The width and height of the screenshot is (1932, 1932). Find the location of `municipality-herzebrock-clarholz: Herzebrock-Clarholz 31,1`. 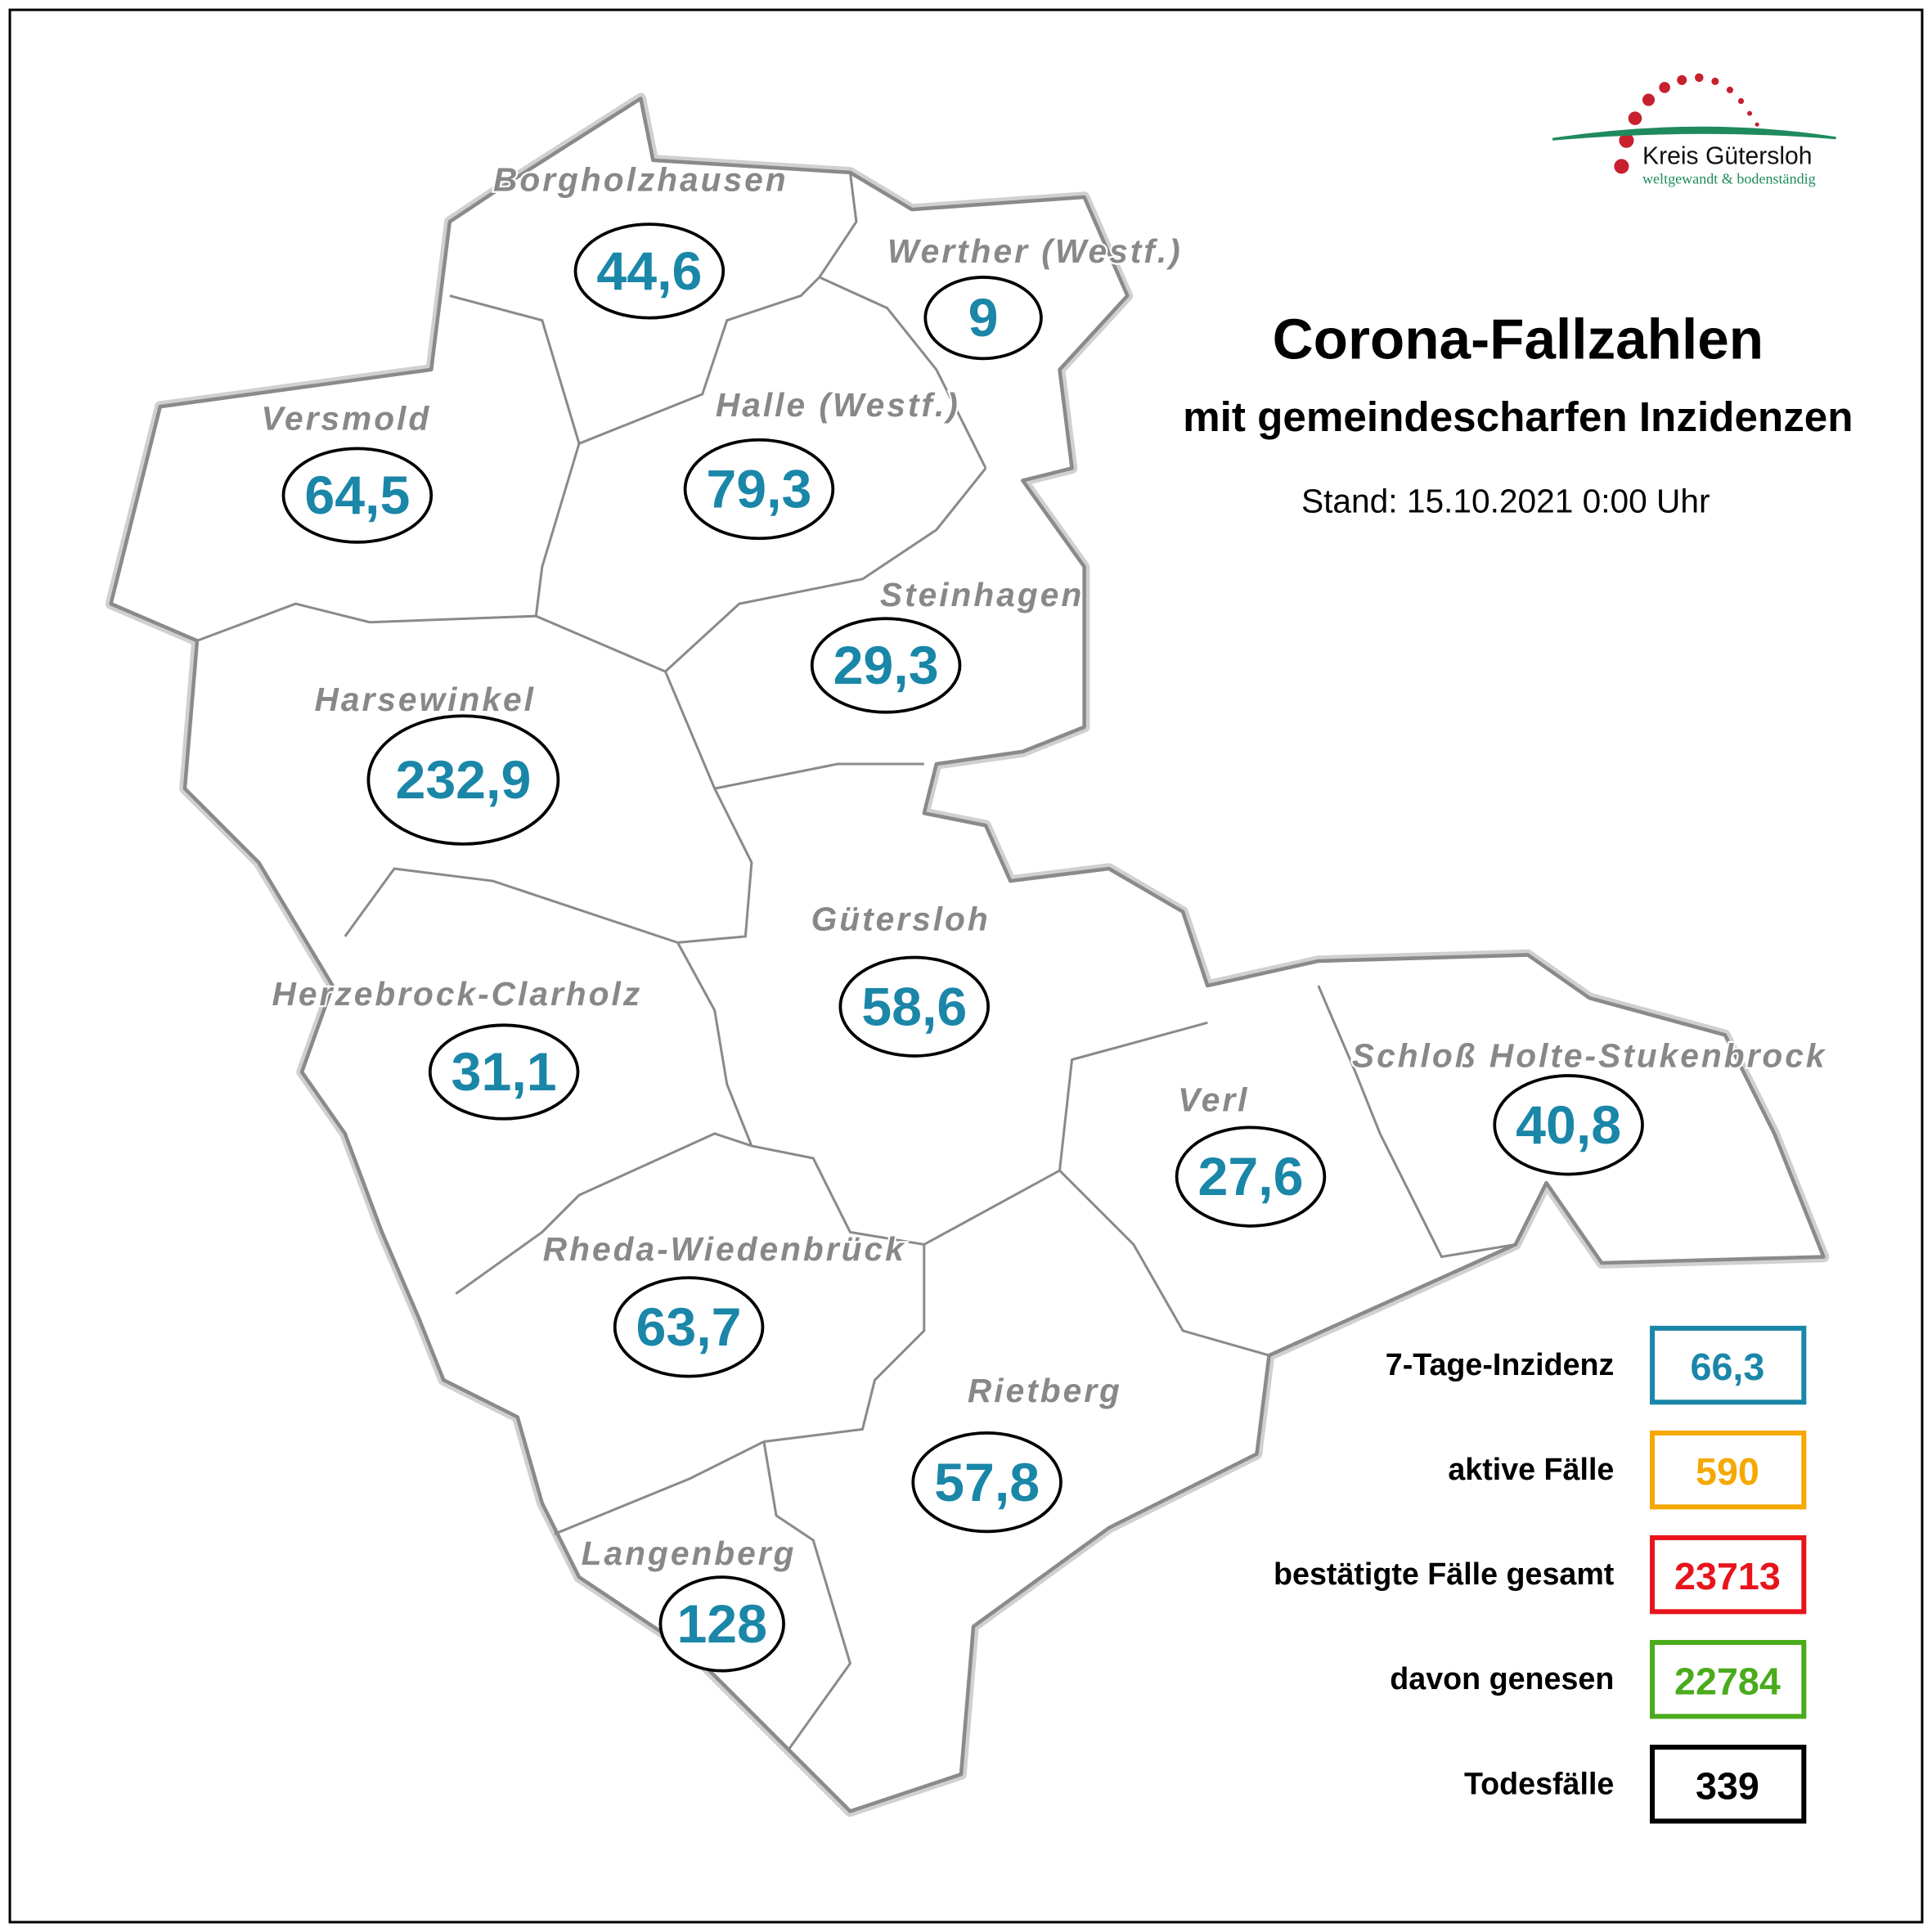

municipality-herzebrock-clarholz: Herzebrock-Clarholz 31,1 is located at coordinates (457, 1047).